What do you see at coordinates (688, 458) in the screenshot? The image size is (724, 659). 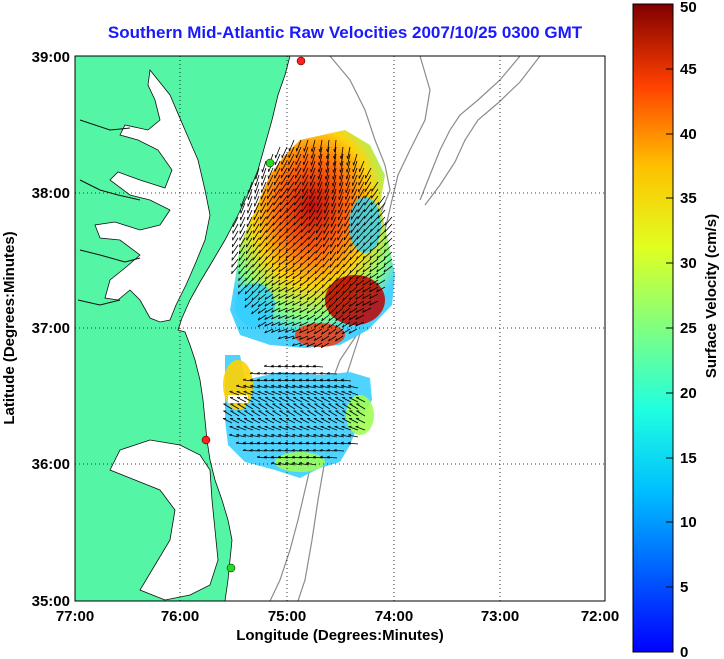 I see `colorbar-tick-label: 15` at bounding box center [688, 458].